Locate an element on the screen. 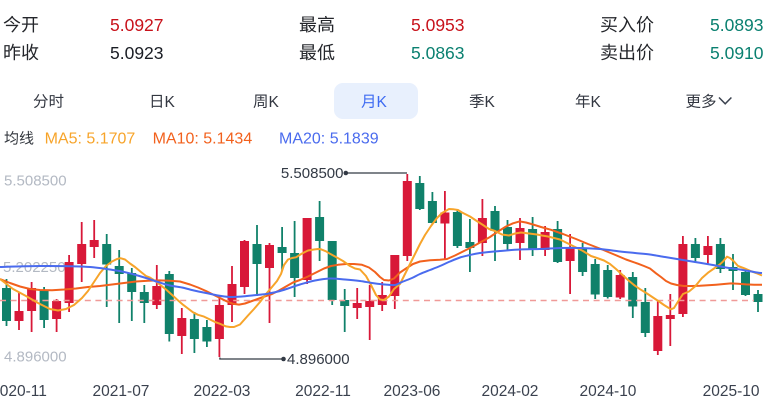 The width and height of the screenshot is (783, 415). svg-text: 5.0927 is located at coordinates (137, 25).